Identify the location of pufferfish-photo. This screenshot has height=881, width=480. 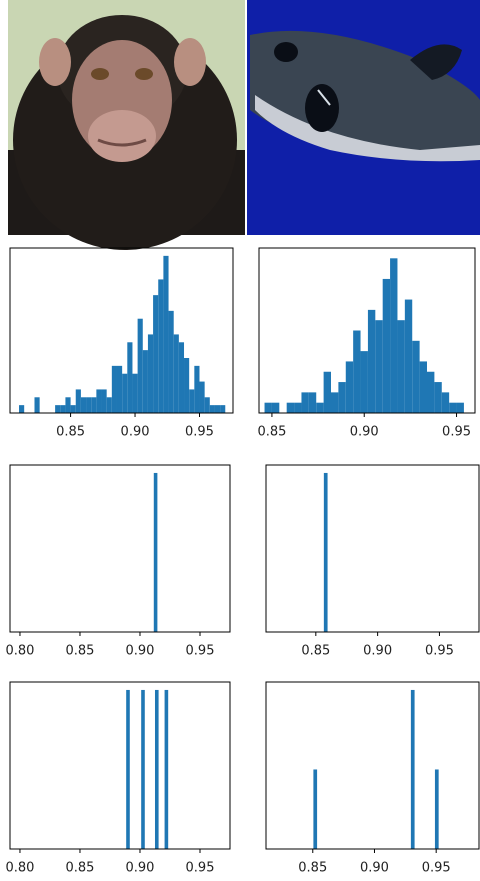
(363, 117).